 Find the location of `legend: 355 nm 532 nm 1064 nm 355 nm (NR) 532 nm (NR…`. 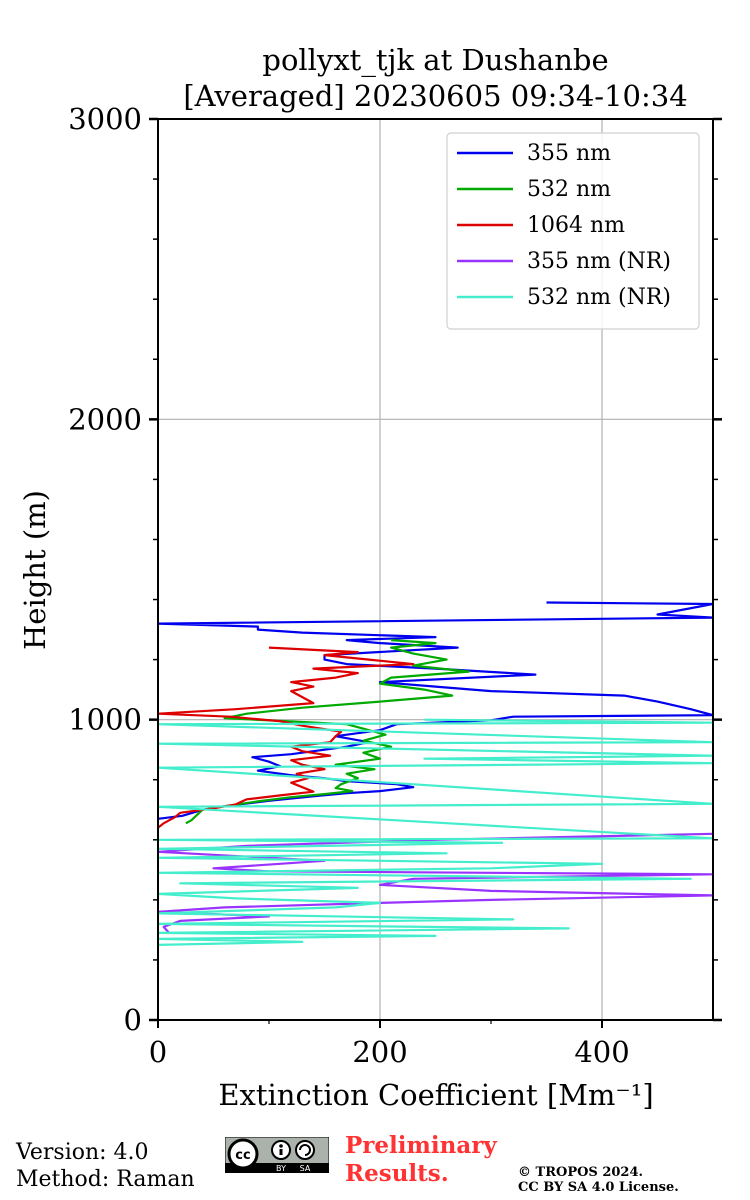

legend: 355 nm 532 nm 1064 nm 355 nm (NR) 532 nm (NR… is located at coordinates (573, 231).